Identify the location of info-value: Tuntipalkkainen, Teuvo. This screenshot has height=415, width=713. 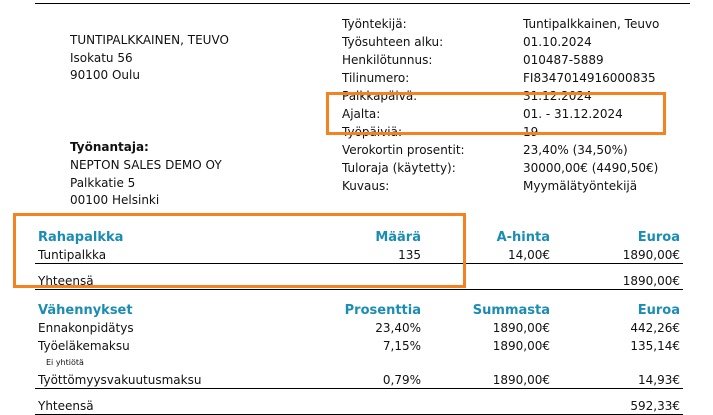
(591, 24).